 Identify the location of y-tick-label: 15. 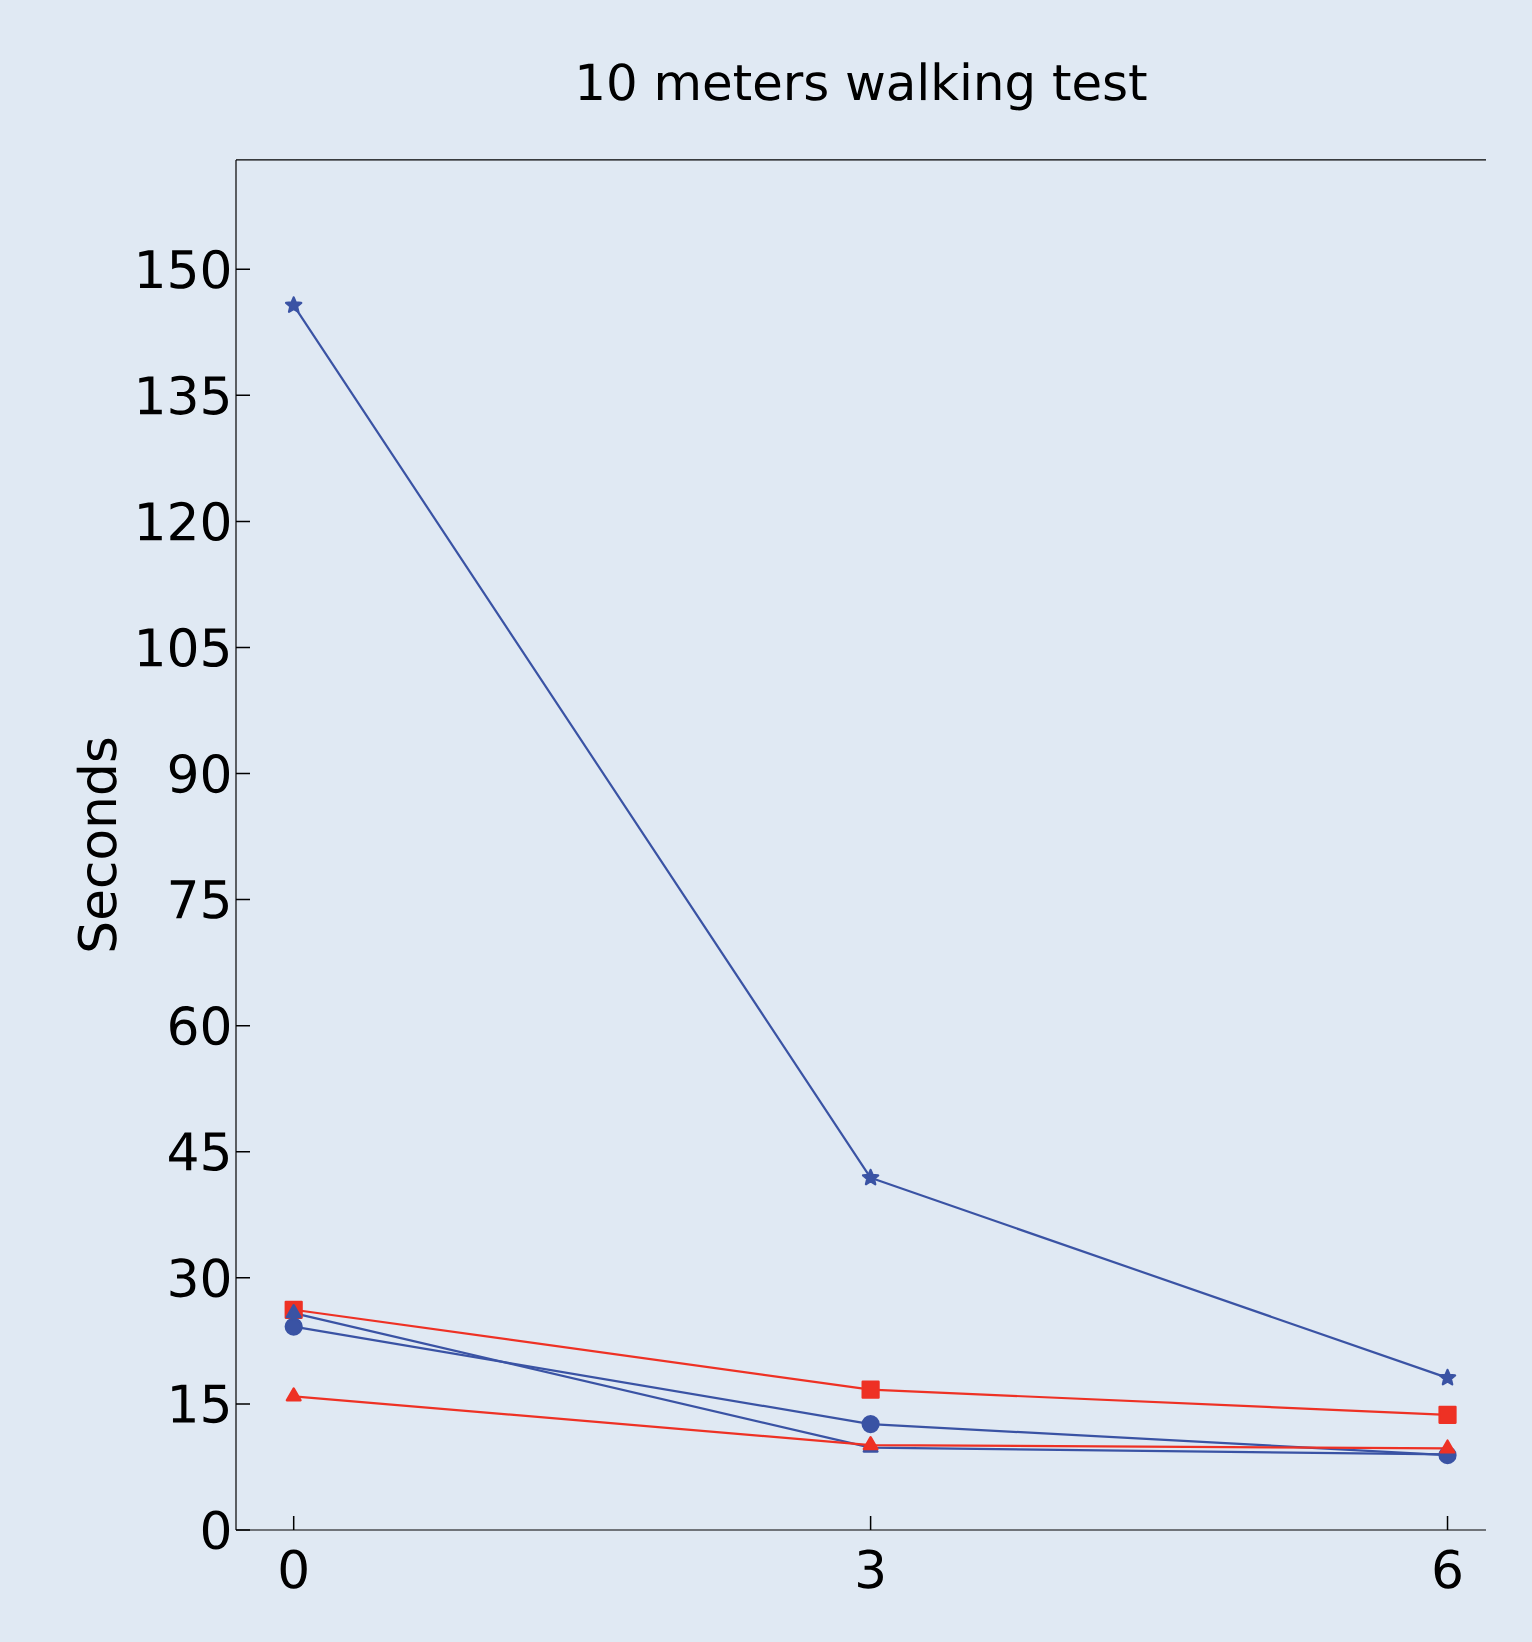
(200, 1404).